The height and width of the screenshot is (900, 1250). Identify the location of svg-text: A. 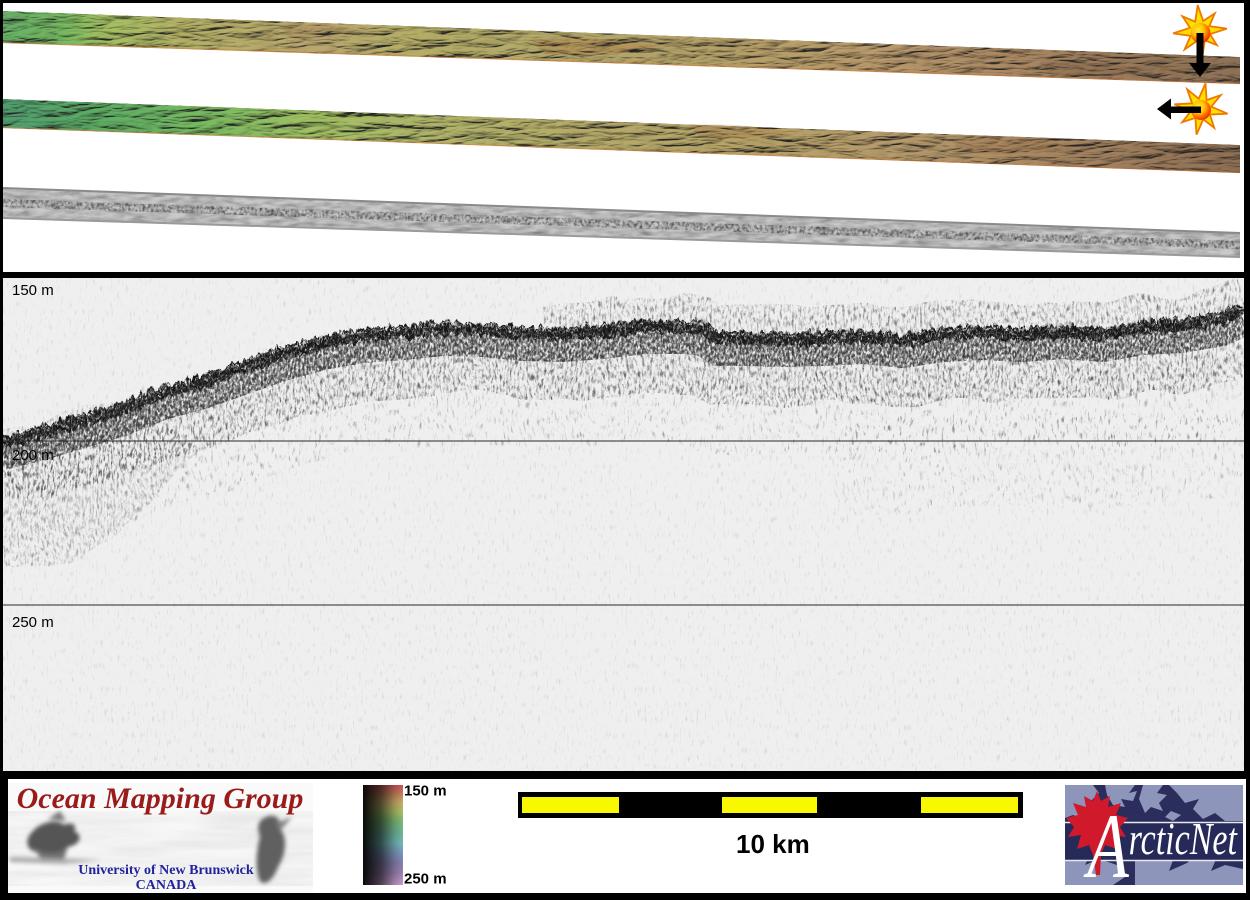
(1106, 840).